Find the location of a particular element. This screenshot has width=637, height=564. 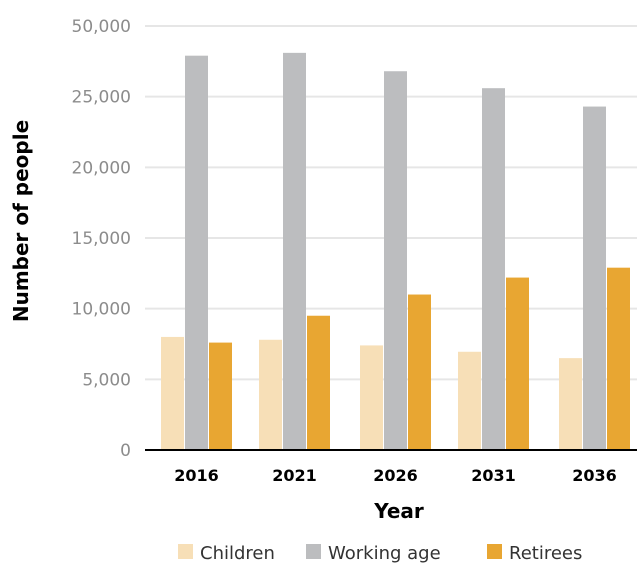

x-axis-title: Year is located at coordinates (398, 511).